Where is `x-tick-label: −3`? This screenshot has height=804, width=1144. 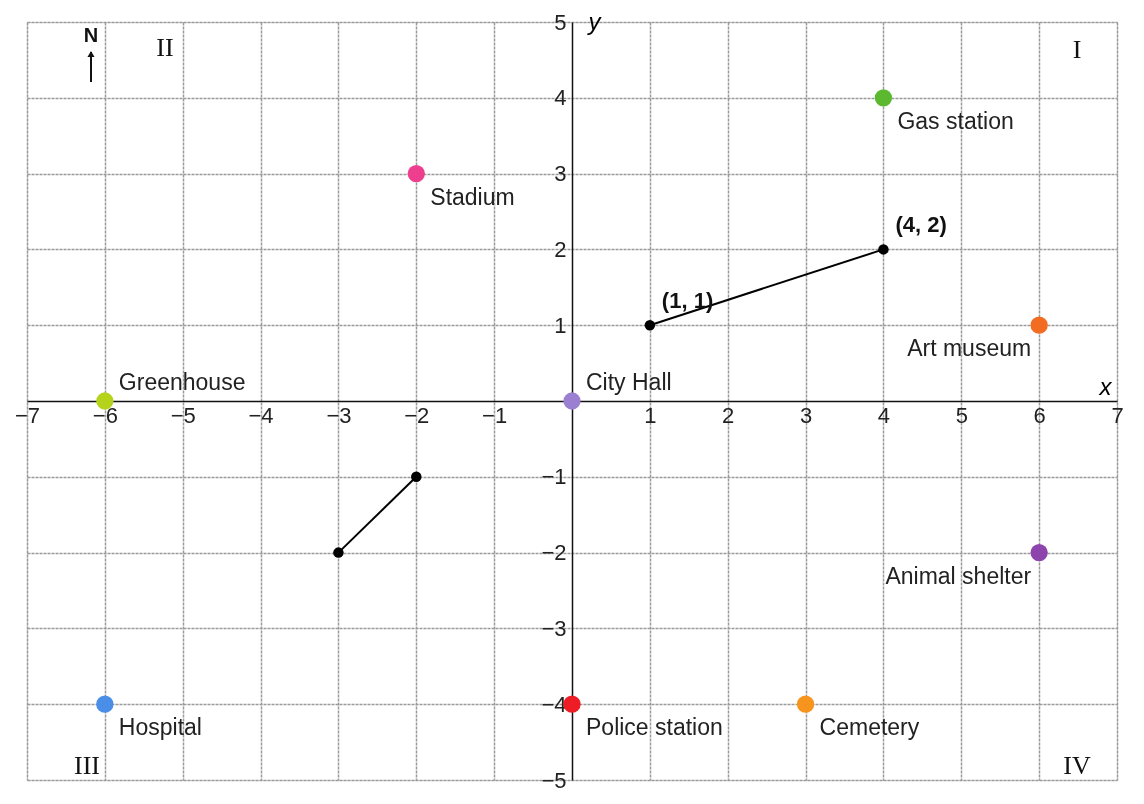
x-tick-label: −3 is located at coordinates (339, 415).